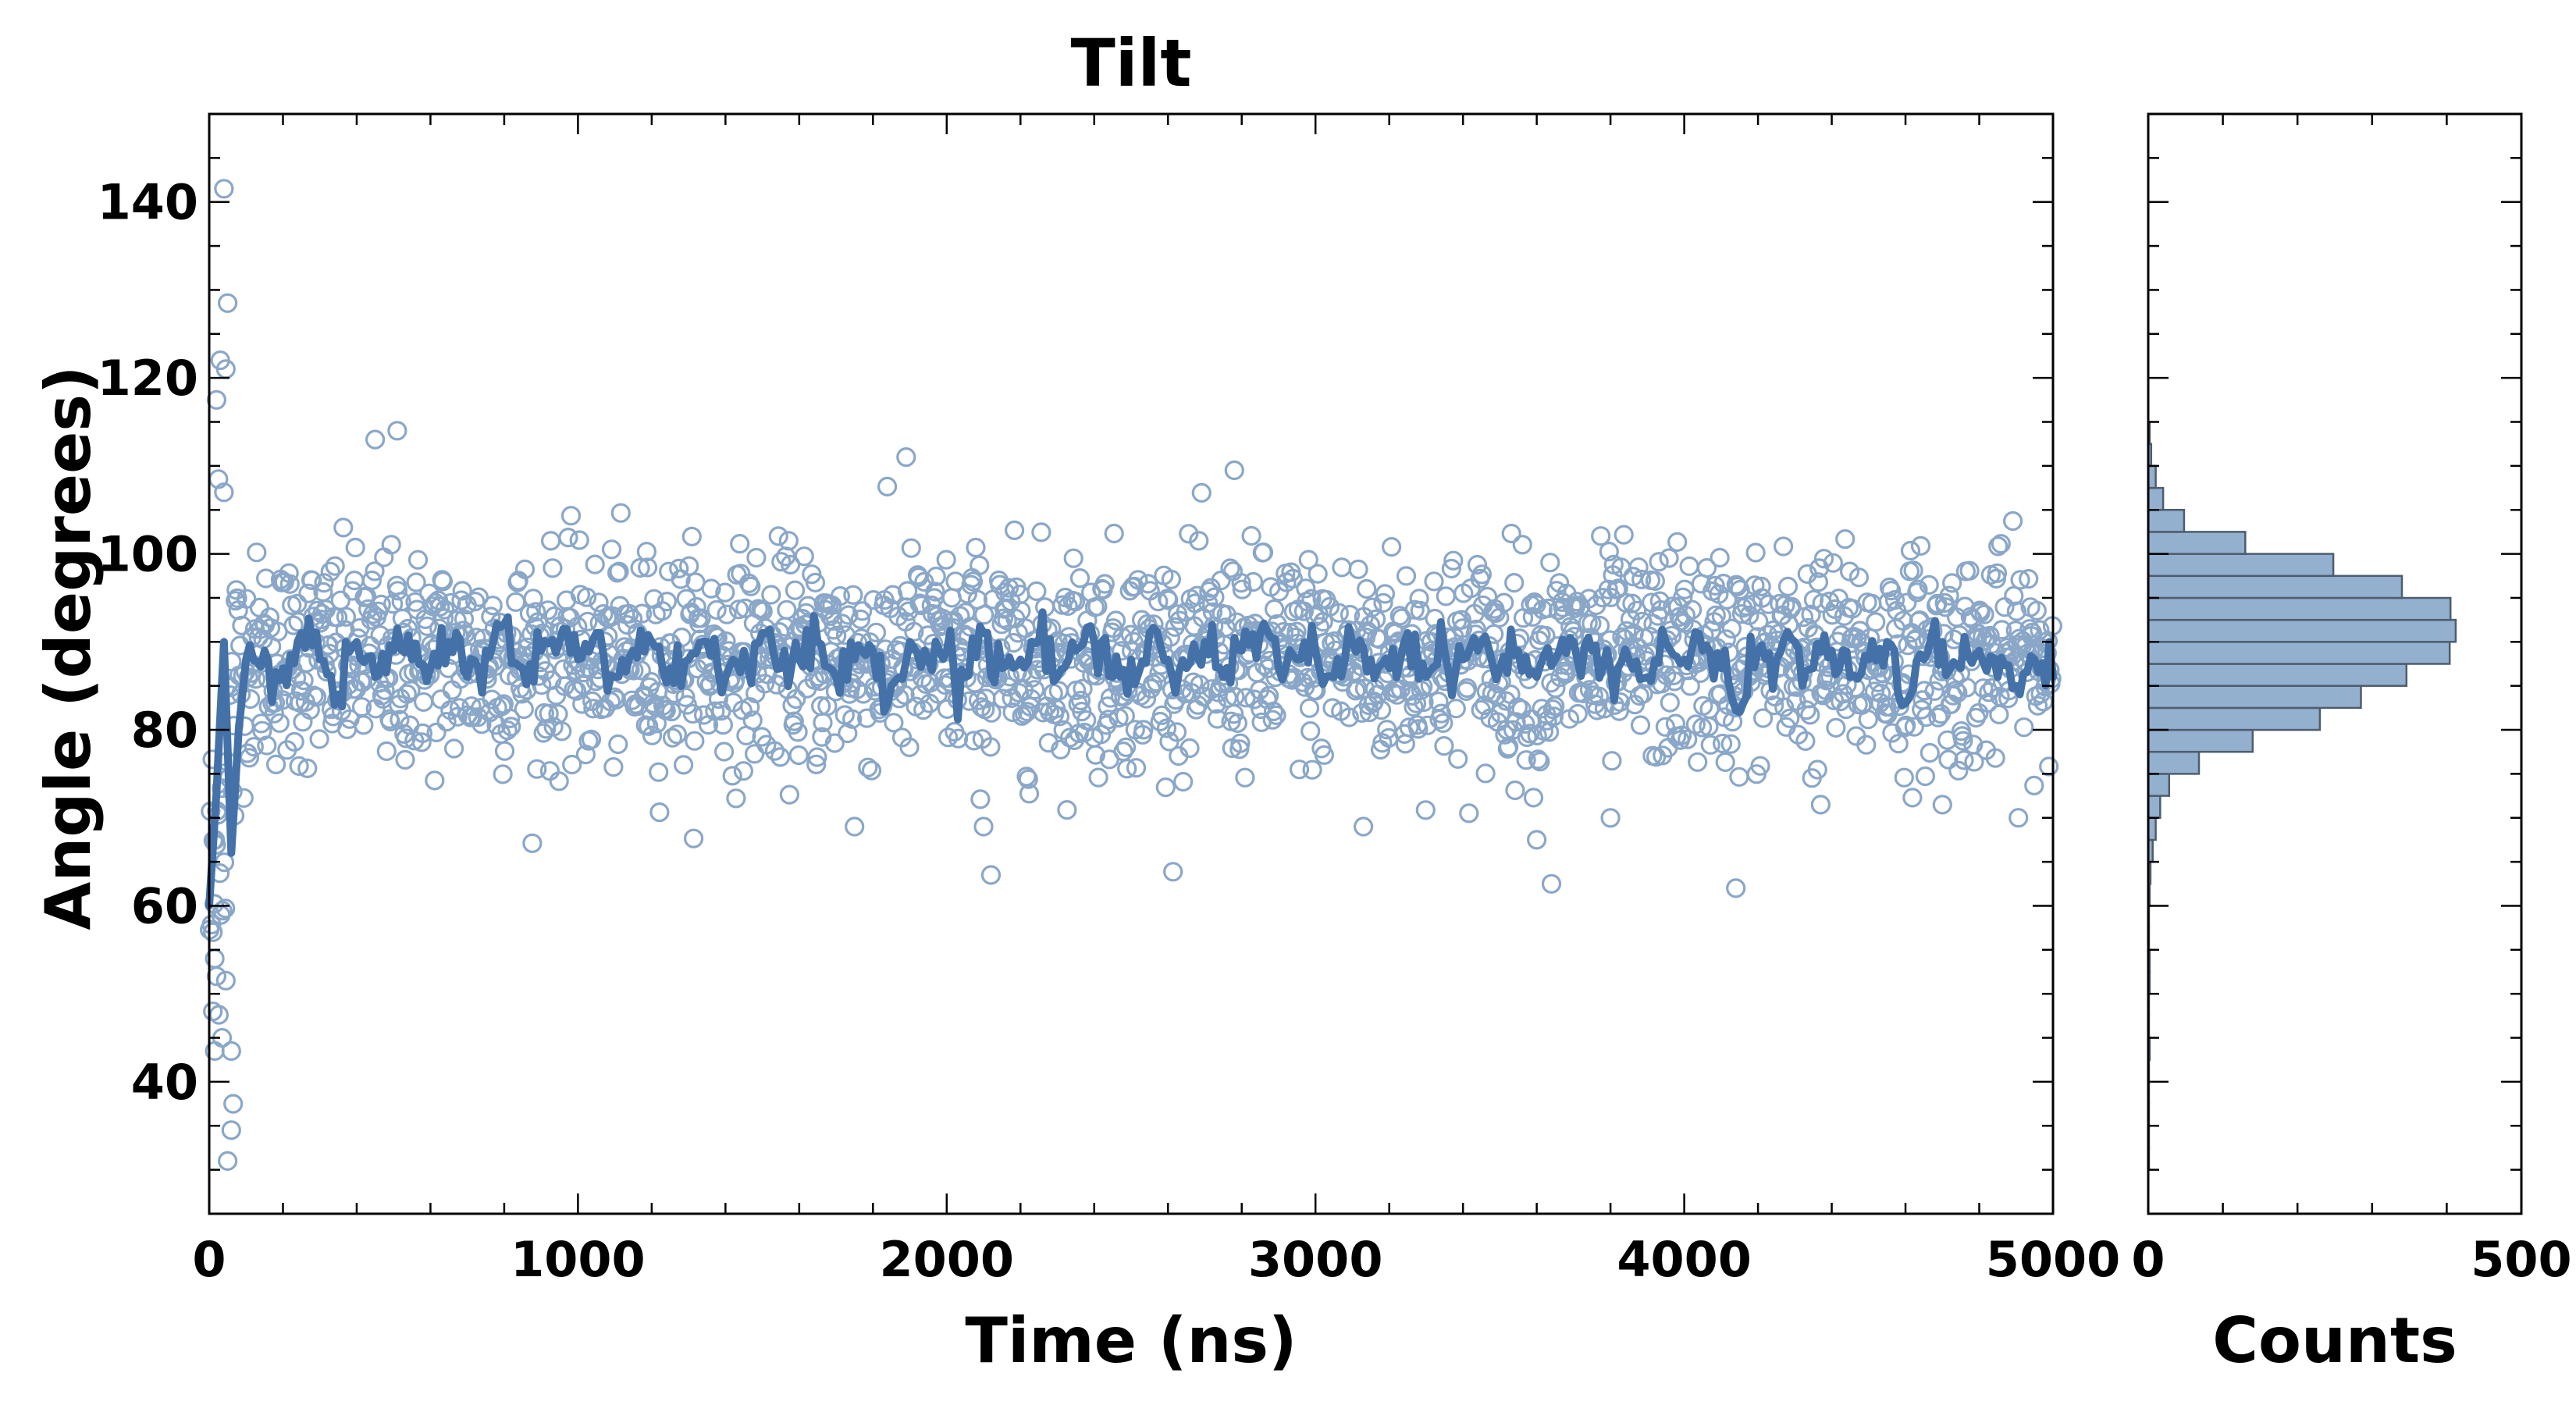 This screenshot has width=2576, height=1405. I want to click on histogram-x-tick-label: 500, so click(2521, 1259).